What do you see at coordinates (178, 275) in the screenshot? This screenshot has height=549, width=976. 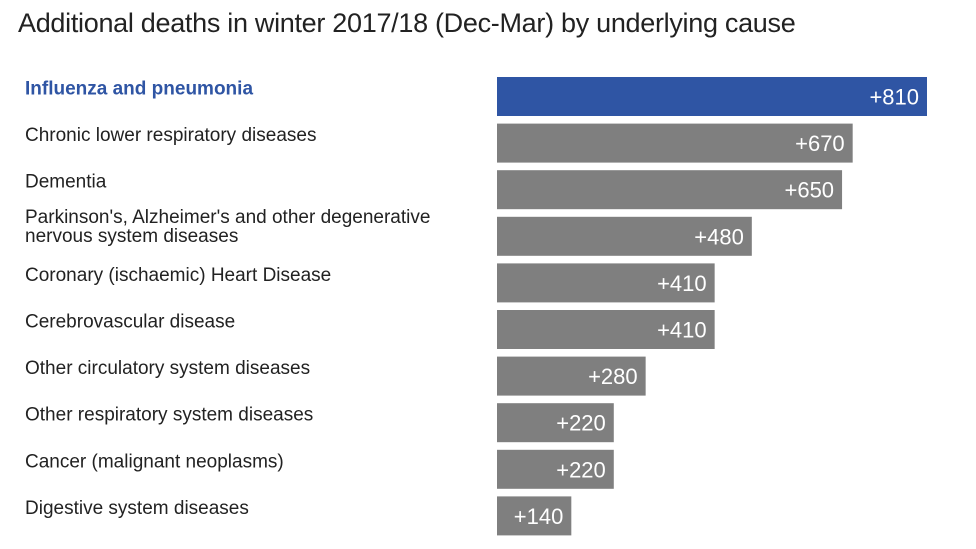 I see `category-label-4: Coronary (ischaemic) Heart Disease` at bounding box center [178, 275].